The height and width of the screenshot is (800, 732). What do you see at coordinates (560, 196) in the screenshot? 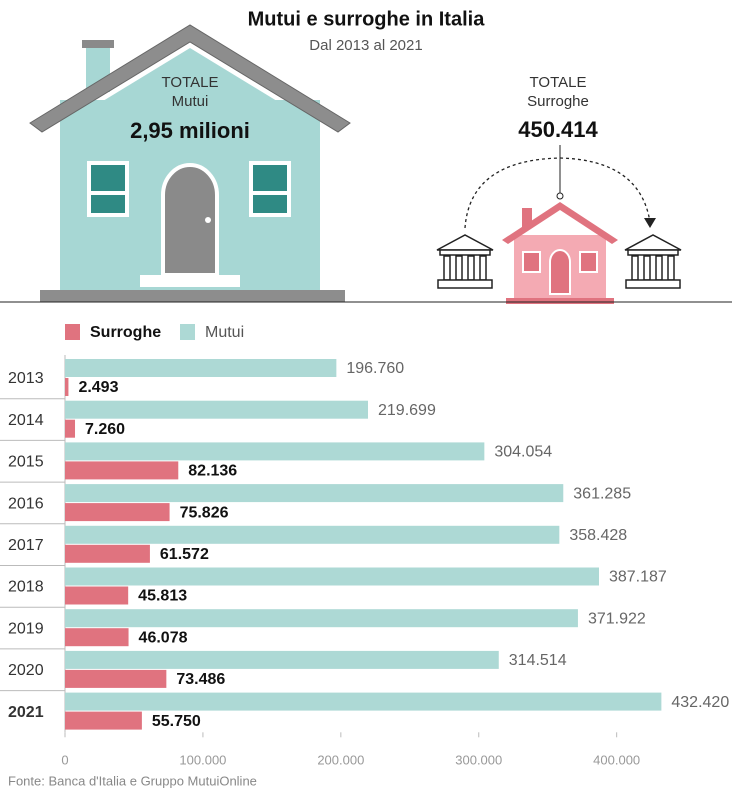
I see `pointer-dot` at bounding box center [560, 196].